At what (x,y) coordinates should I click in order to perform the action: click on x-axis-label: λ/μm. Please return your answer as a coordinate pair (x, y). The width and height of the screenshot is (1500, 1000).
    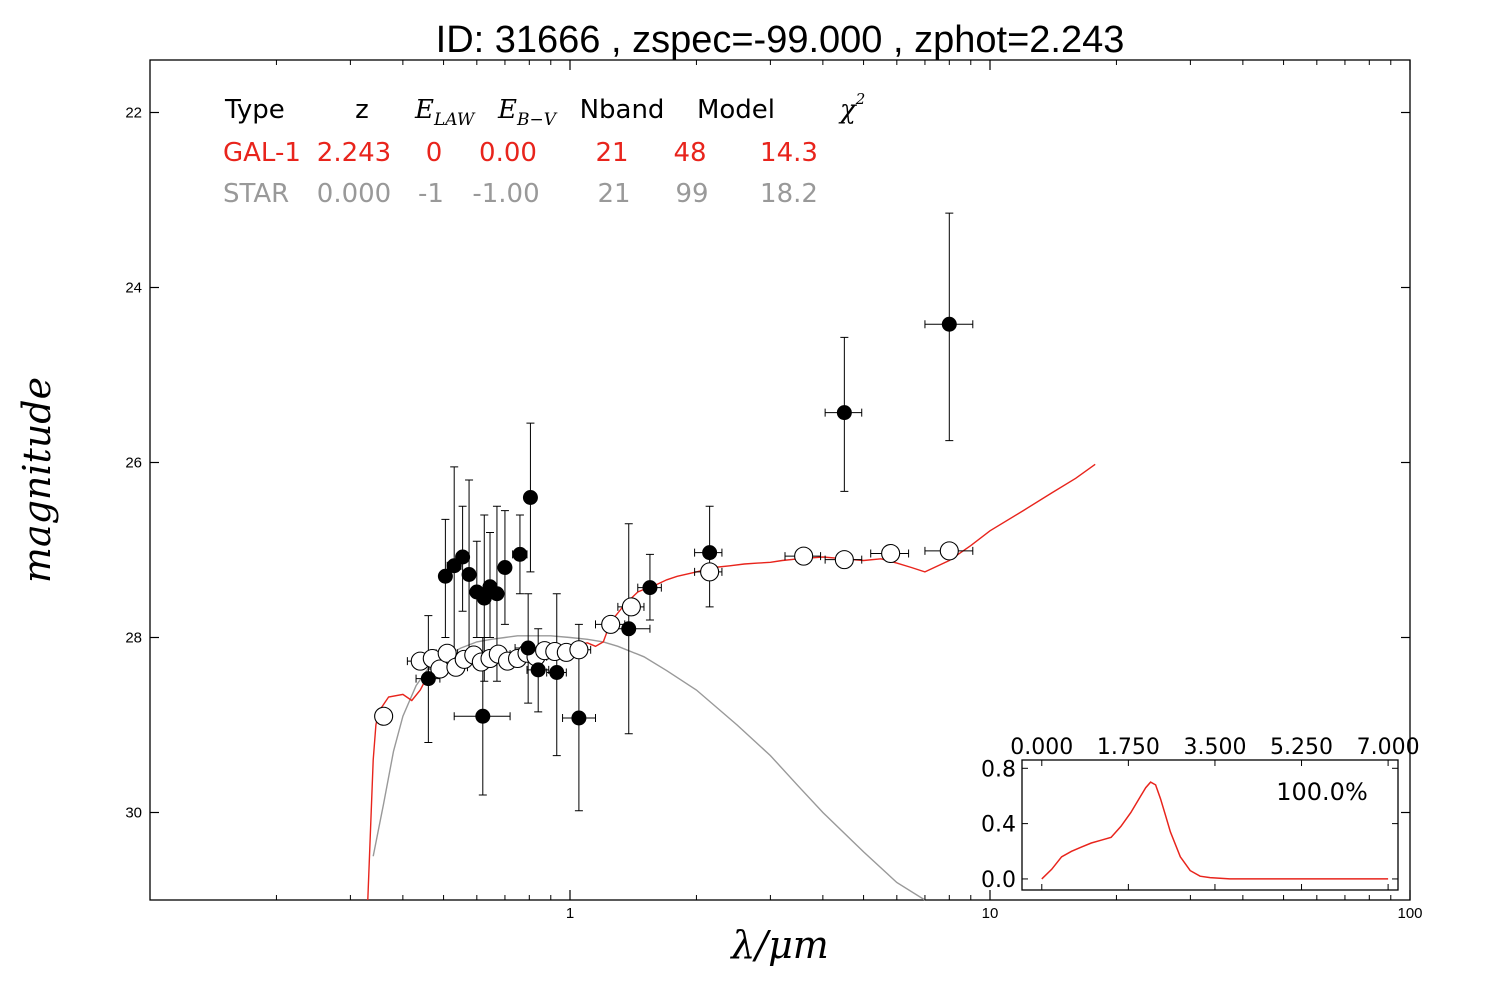
    Looking at the image, I should click on (779, 945).